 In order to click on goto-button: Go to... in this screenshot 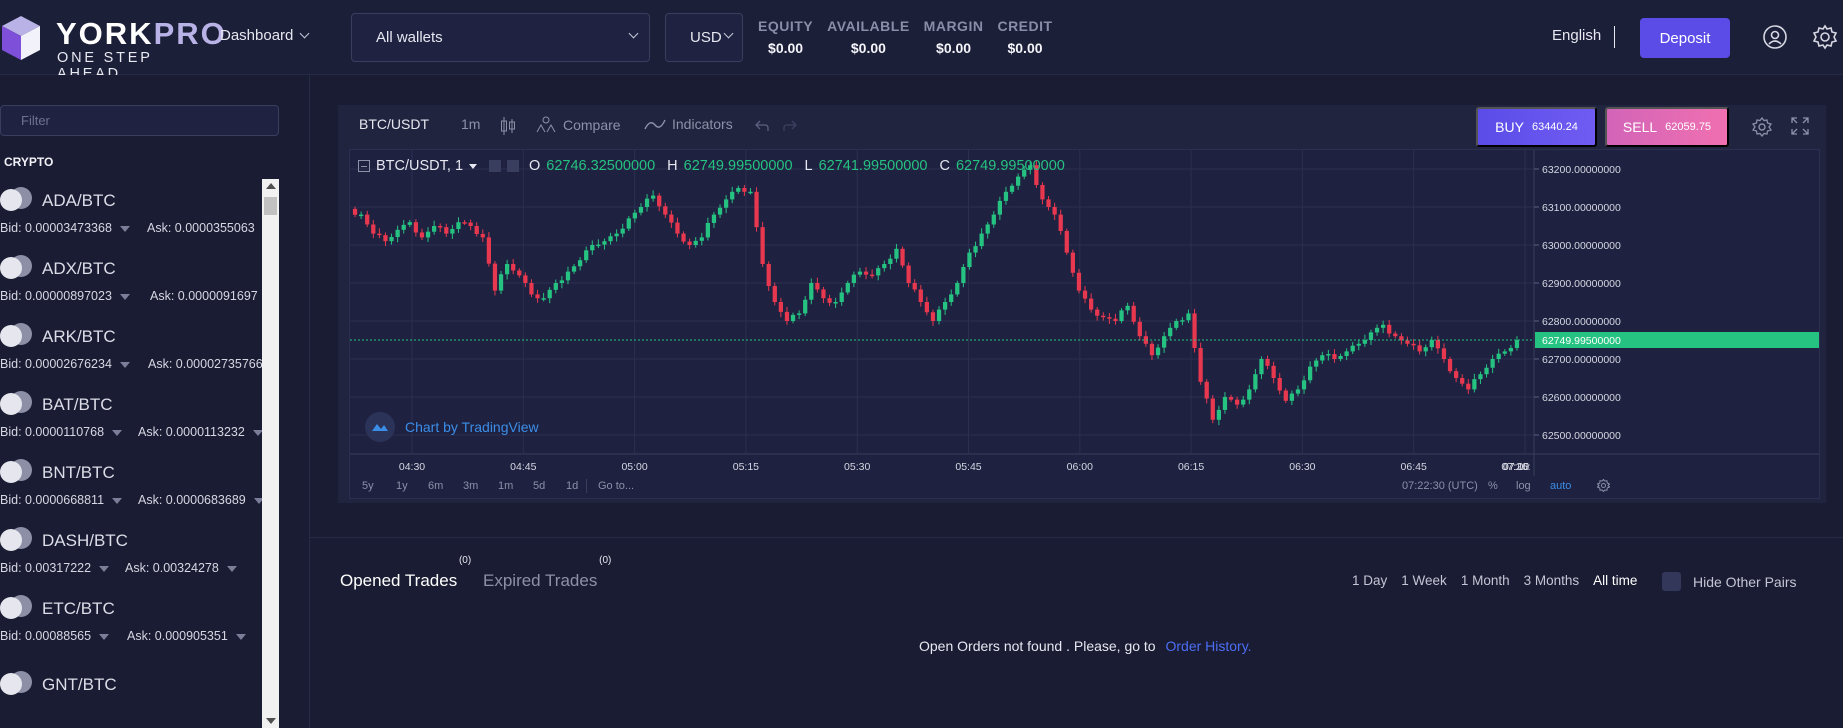, I will do `click(616, 486)`.